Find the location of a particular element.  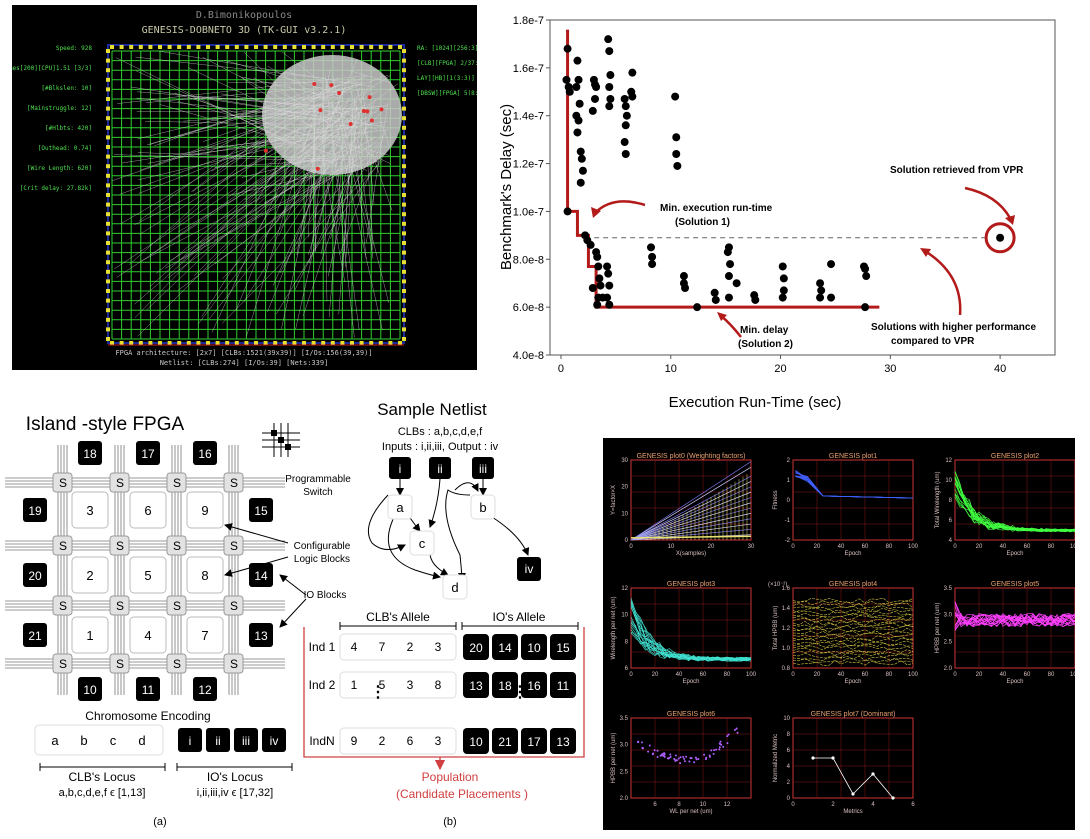

netlist-clb-label: a is located at coordinates (400, 507).